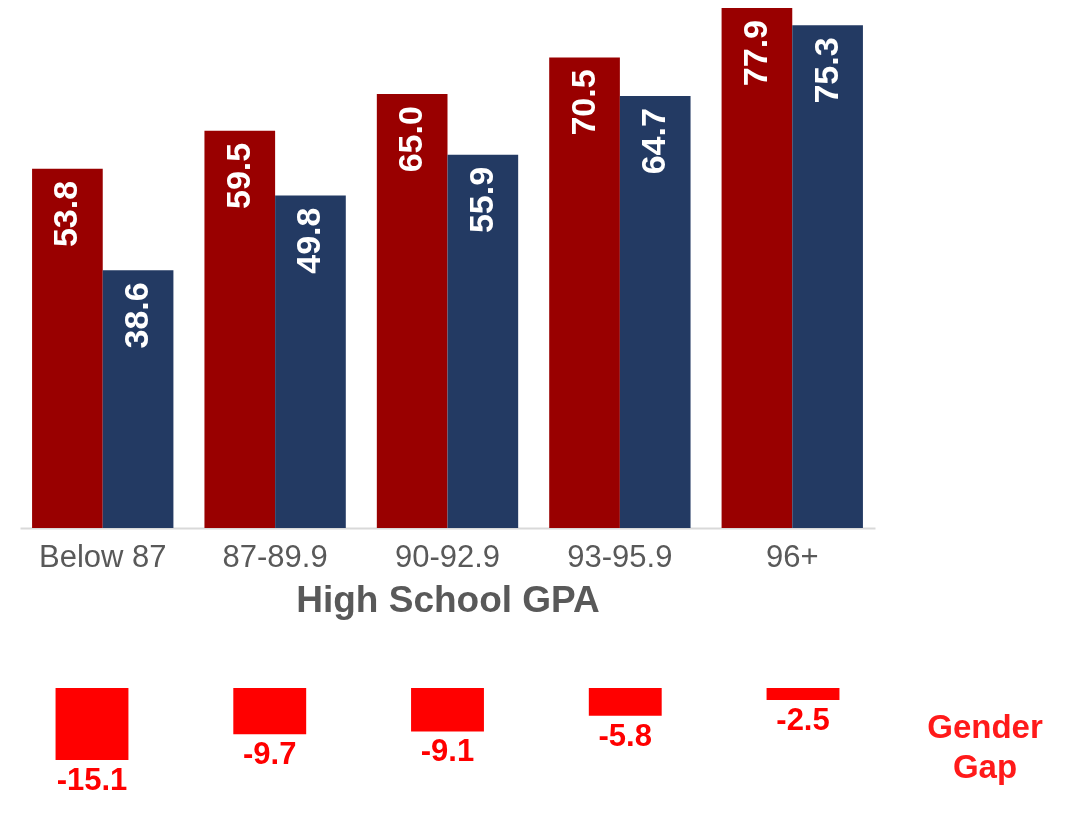 The image size is (1091, 816). What do you see at coordinates (480, 200) in the screenshot?
I see `data-label: 55.9` at bounding box center [480, 200].